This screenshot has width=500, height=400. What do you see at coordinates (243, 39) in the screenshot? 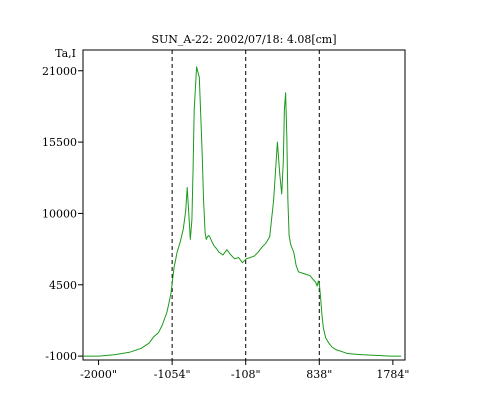
I see `chart-title: SUN_A-22: 2002/07/18: 4.08[cm]` at bounding box center [243, 39].